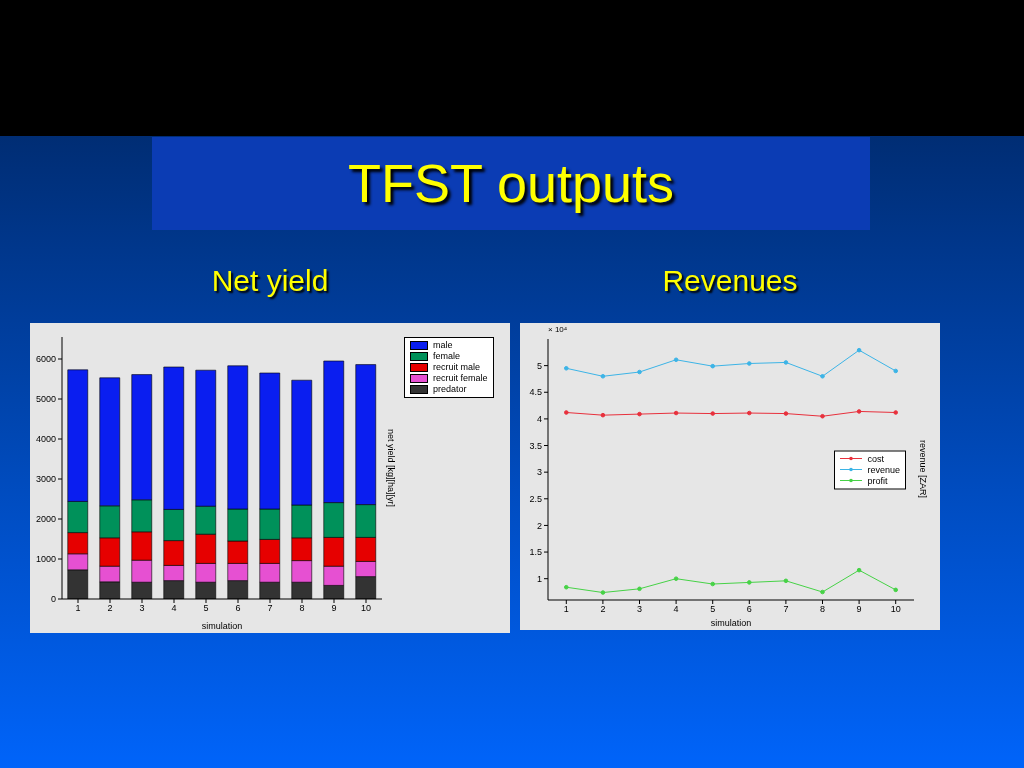 The image size is (1024, 768). Describe the element at coordinates (539, 525) in the screenshot. I see `y-tick-label: 2` at that location.